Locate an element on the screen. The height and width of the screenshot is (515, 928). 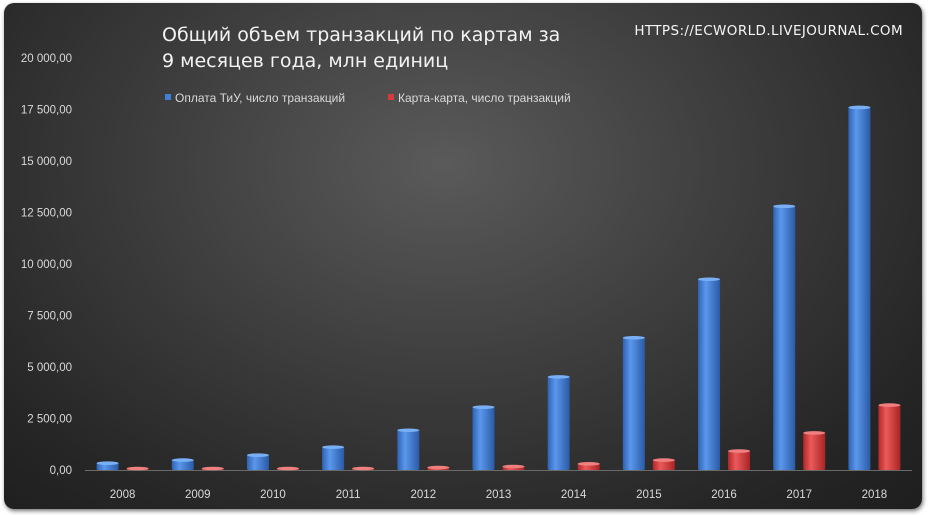
y-tick-label: 2 500,00 is located at coordinates (49, 420).